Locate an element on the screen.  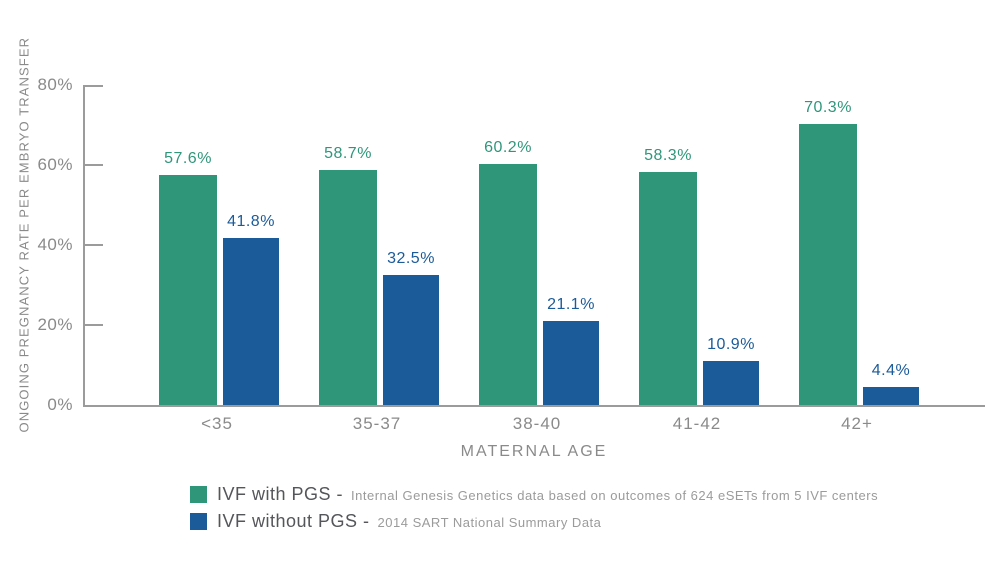
y-tick-label-60%: 60% is located at coordinates (55, 164).